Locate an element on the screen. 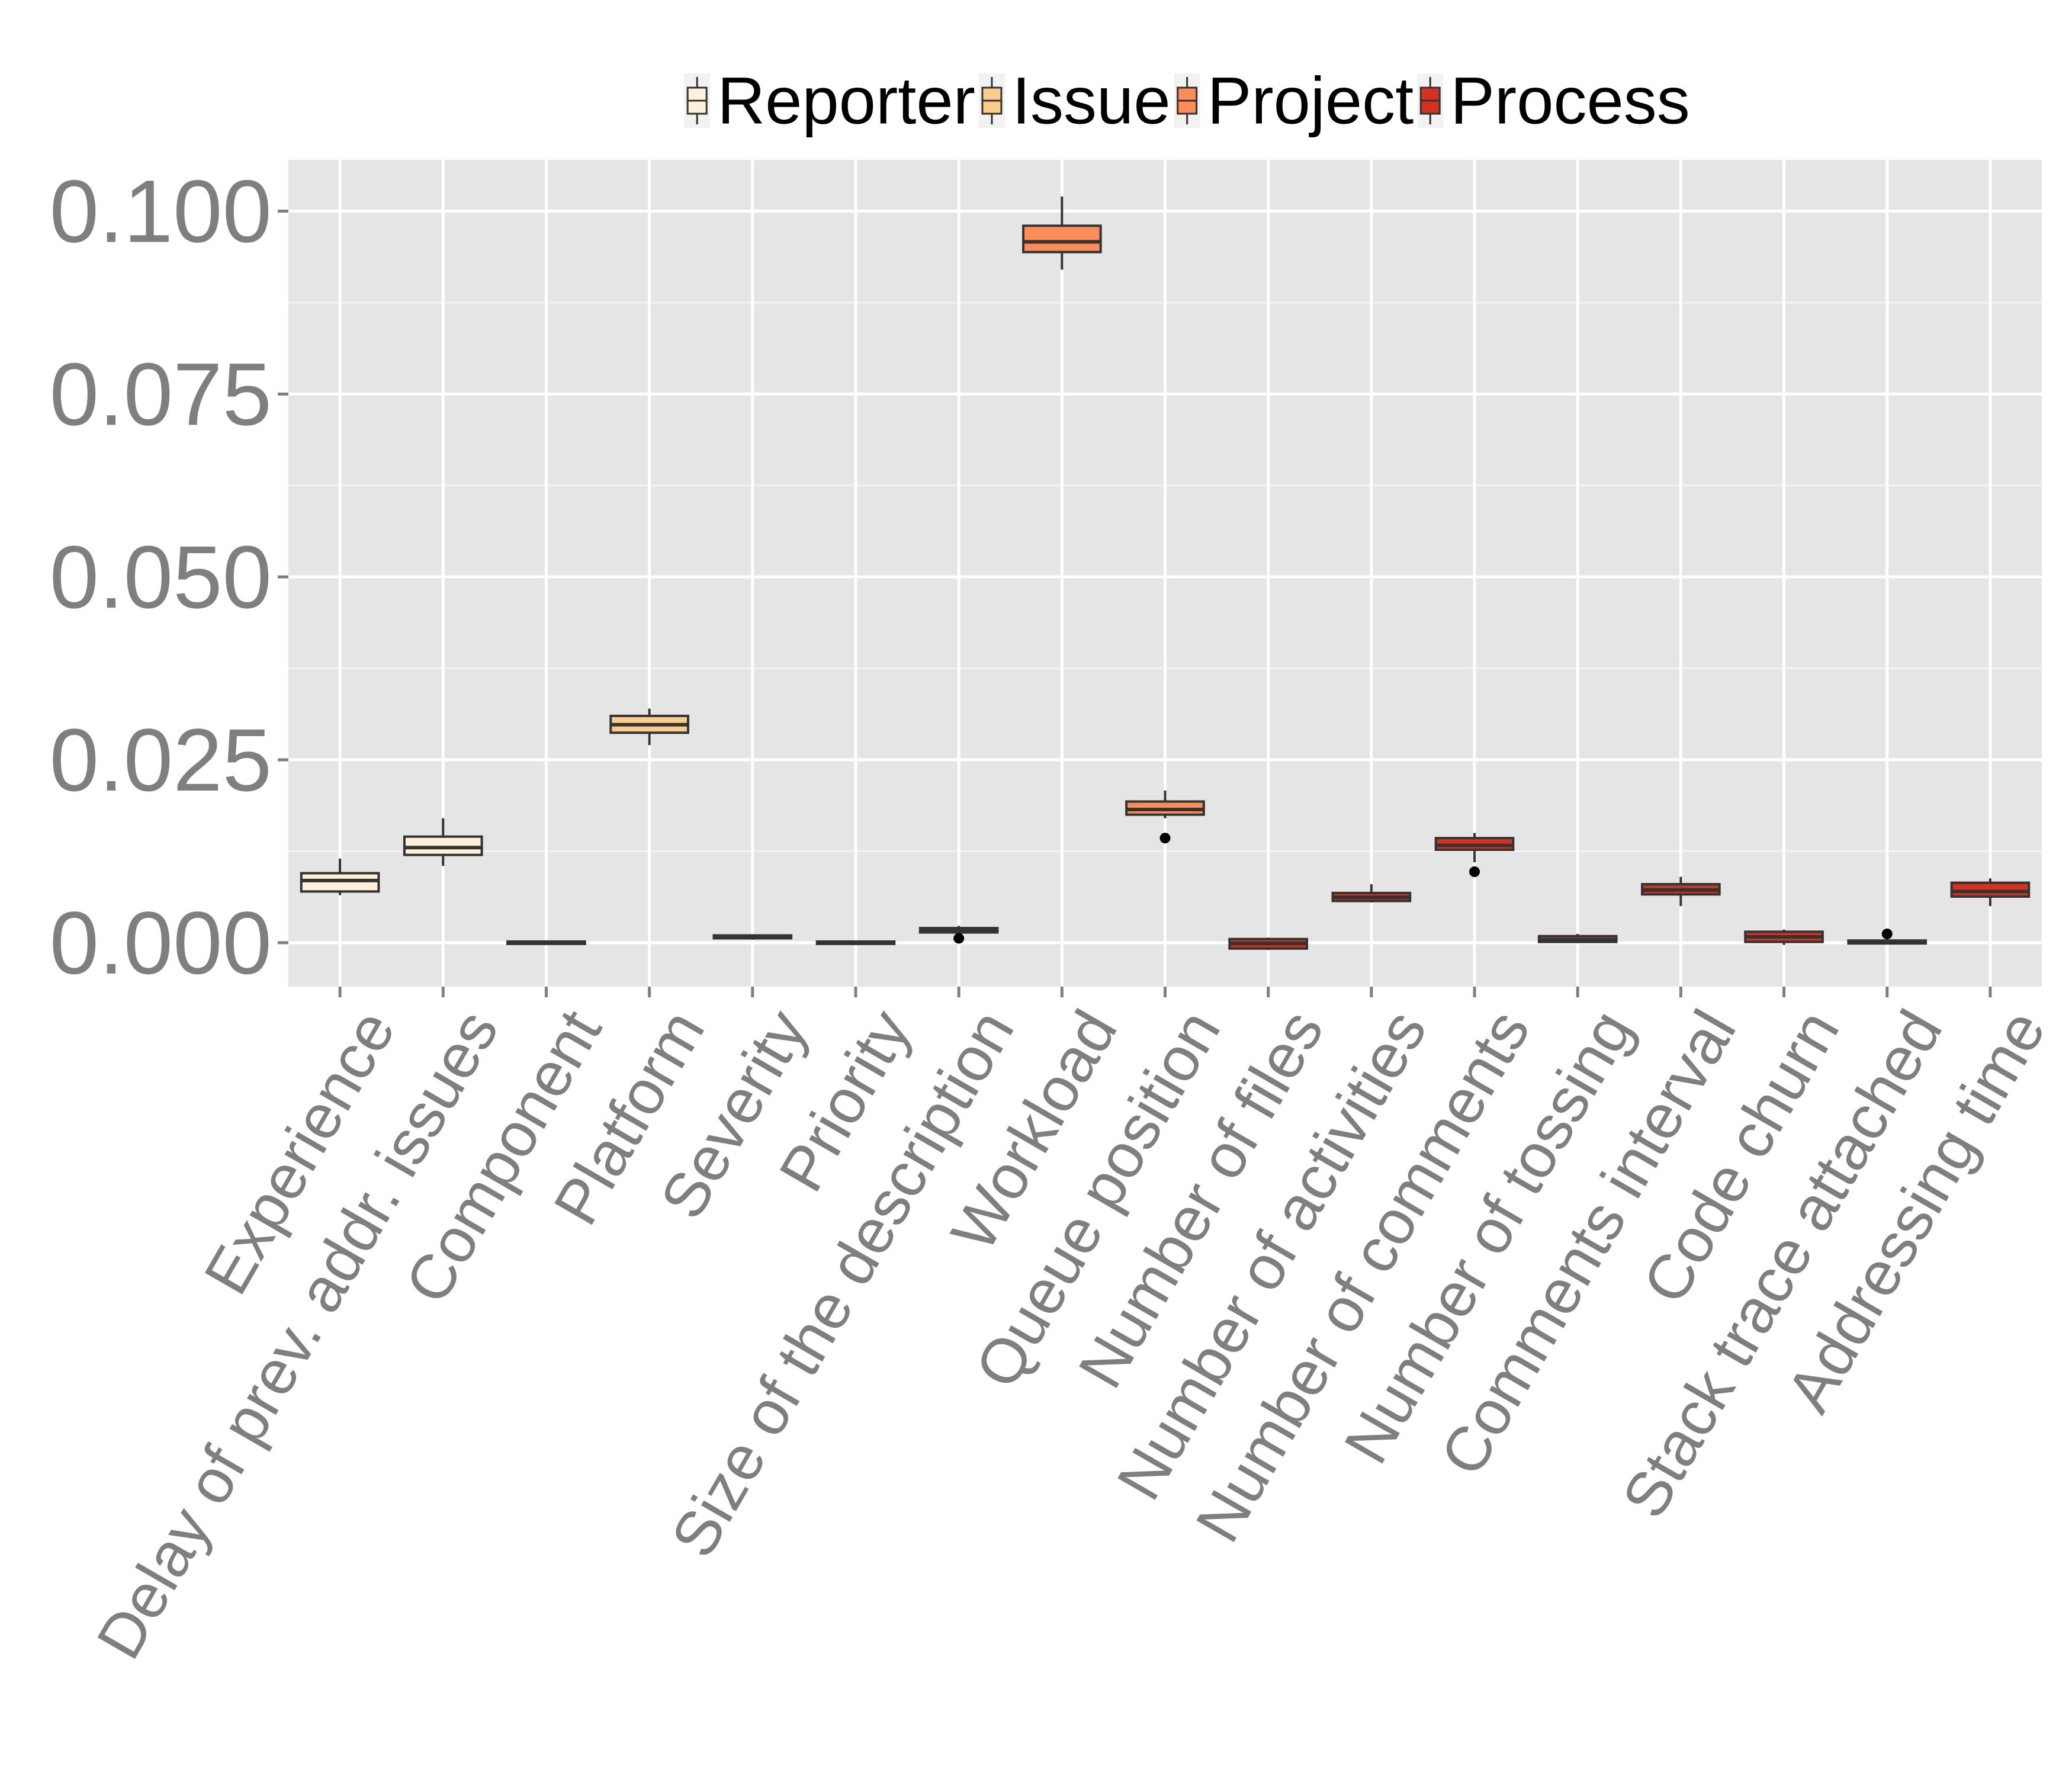  legend-label: Project is located at coordinates (1311, 101).